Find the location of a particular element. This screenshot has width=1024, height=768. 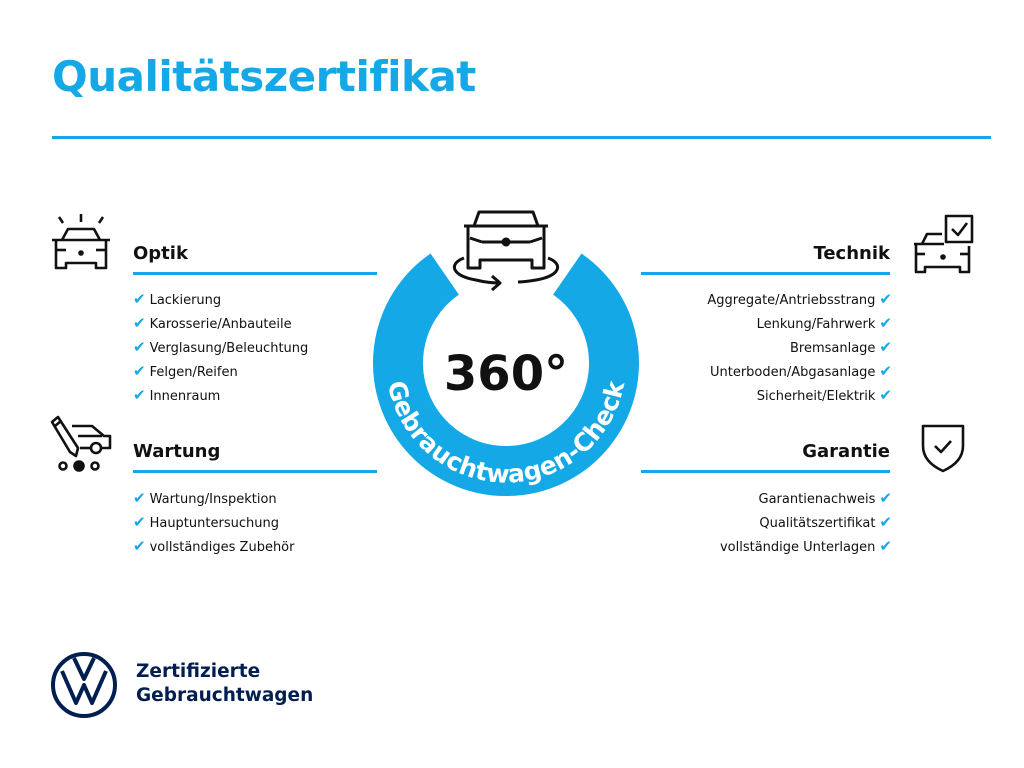

list-item: vollständige Unterlagen ✔ is located at coordinates (805, 546).